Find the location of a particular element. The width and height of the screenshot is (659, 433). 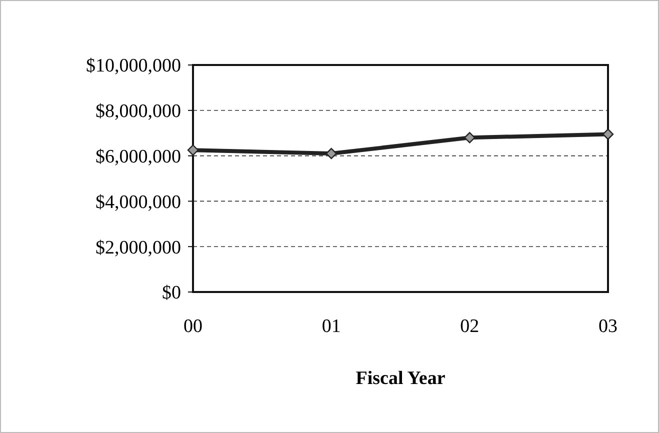

y-tick-label: $4,000,000 is located at coordinates (138, 202).